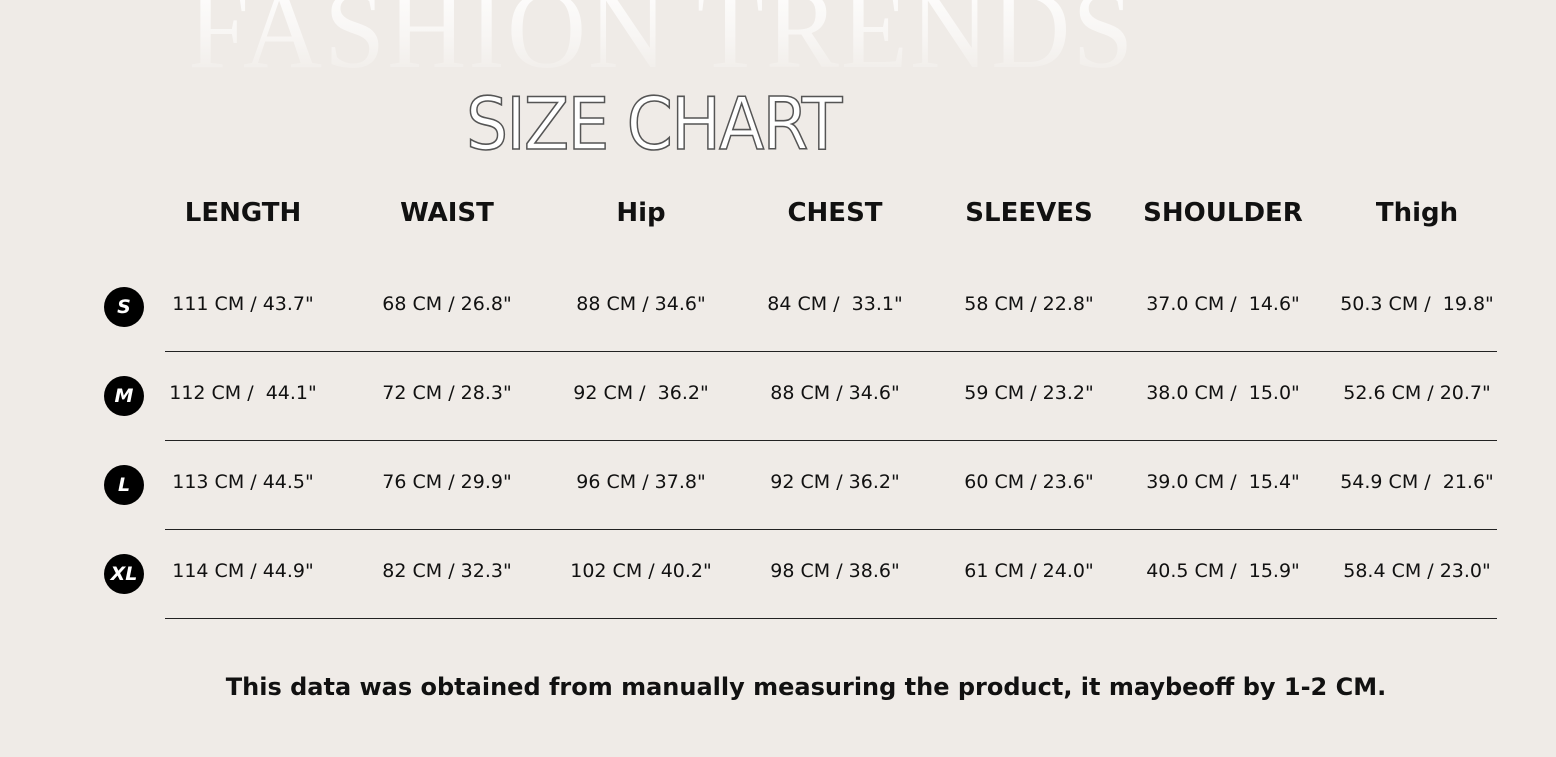  What do you see at coordinates (124, 307) in the screenshot?
I see `size-badge: S` at bounding box center [124, 307].